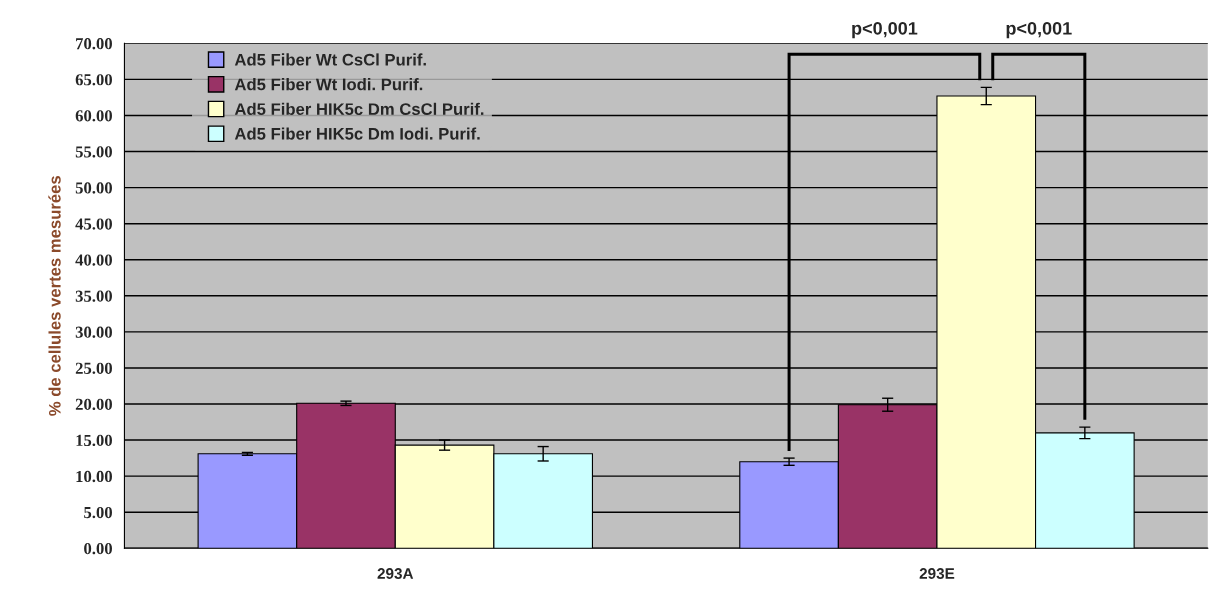  I want to click on y-tick-label: 30.00, so click(93, 332).